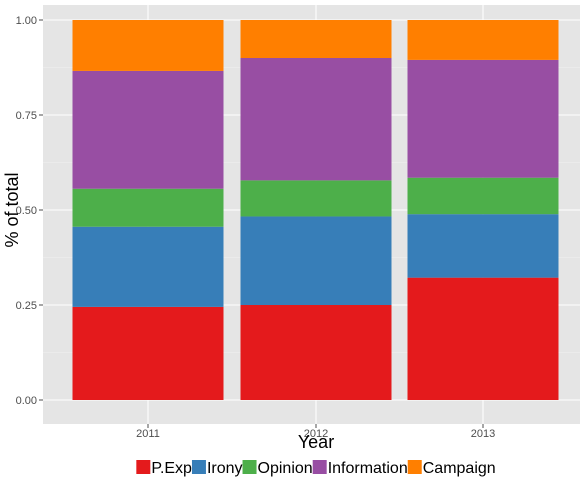 The image size is (584, 478). What do you see at coordinates (148, 266) in the screenshot?
I see `bar-segment-irony-2011` at bounding box center [148, 266].